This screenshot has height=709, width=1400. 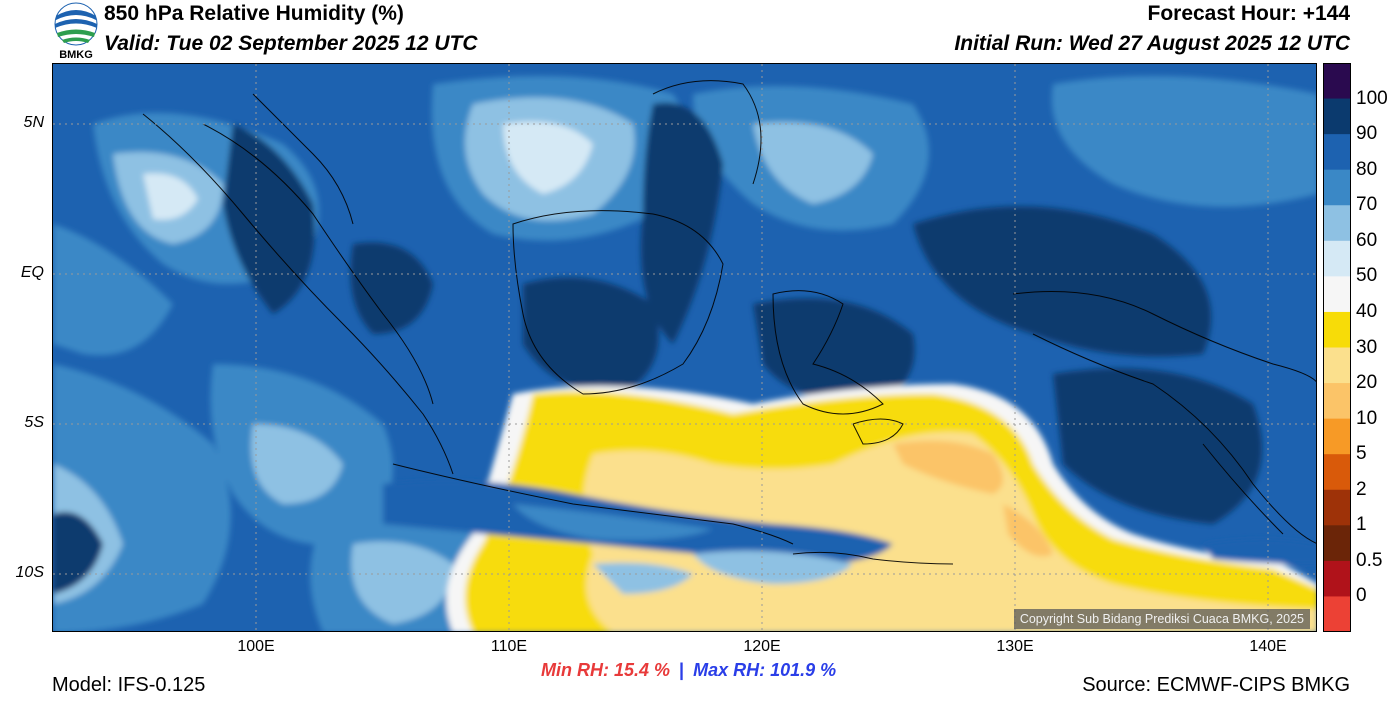 I want to click on lon-label-110e: 110E, so click(x=509, y=646).